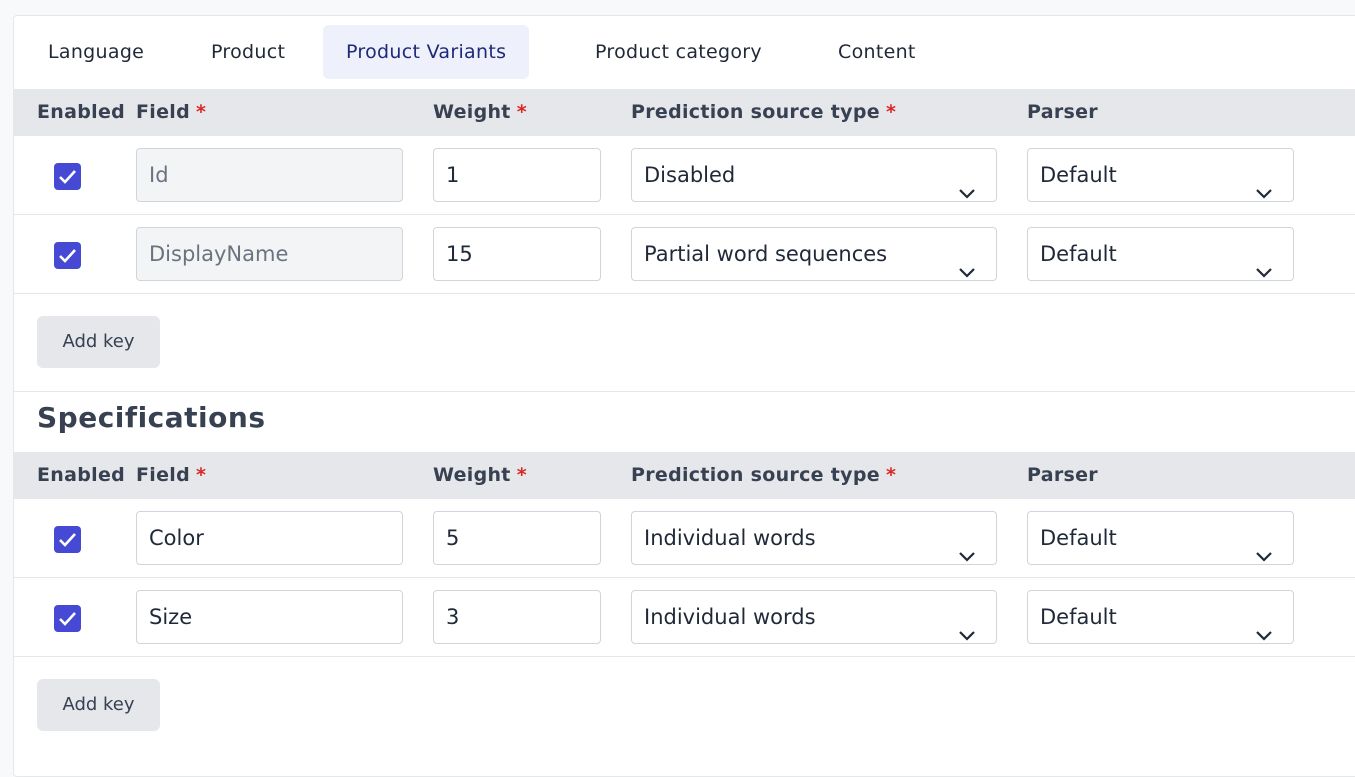  I want to click on tab: Product Variants, so click(426, 52).